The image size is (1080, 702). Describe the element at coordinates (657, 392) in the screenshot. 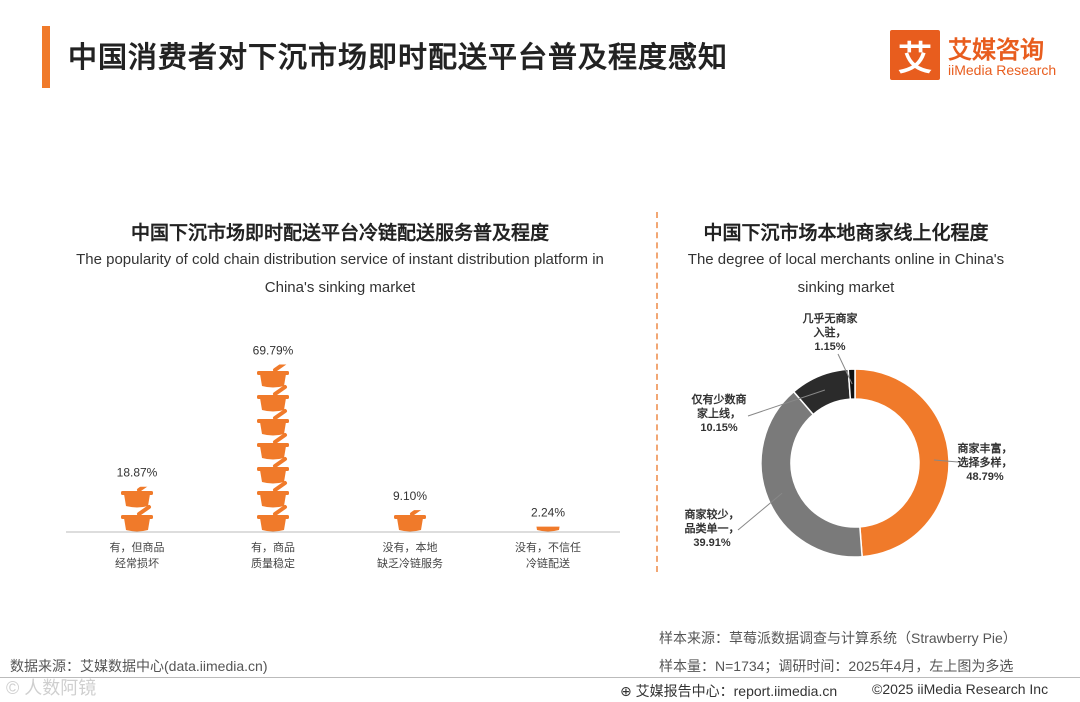

I see `chart-divider` at that location.